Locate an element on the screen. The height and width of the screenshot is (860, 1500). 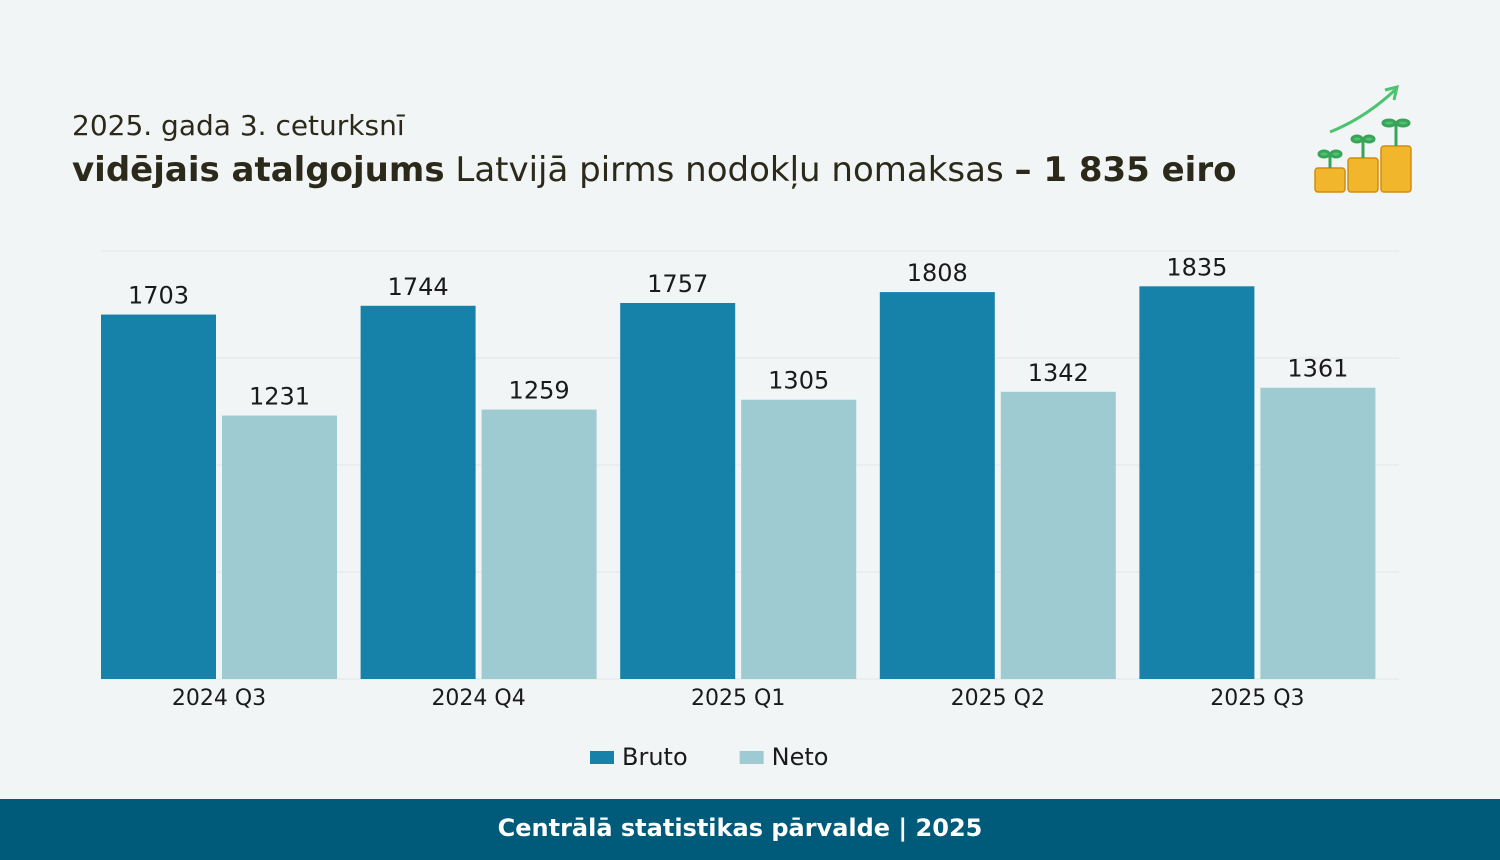
x-tick-label: 2025 Q3 is located at coordinates (1257, 698).